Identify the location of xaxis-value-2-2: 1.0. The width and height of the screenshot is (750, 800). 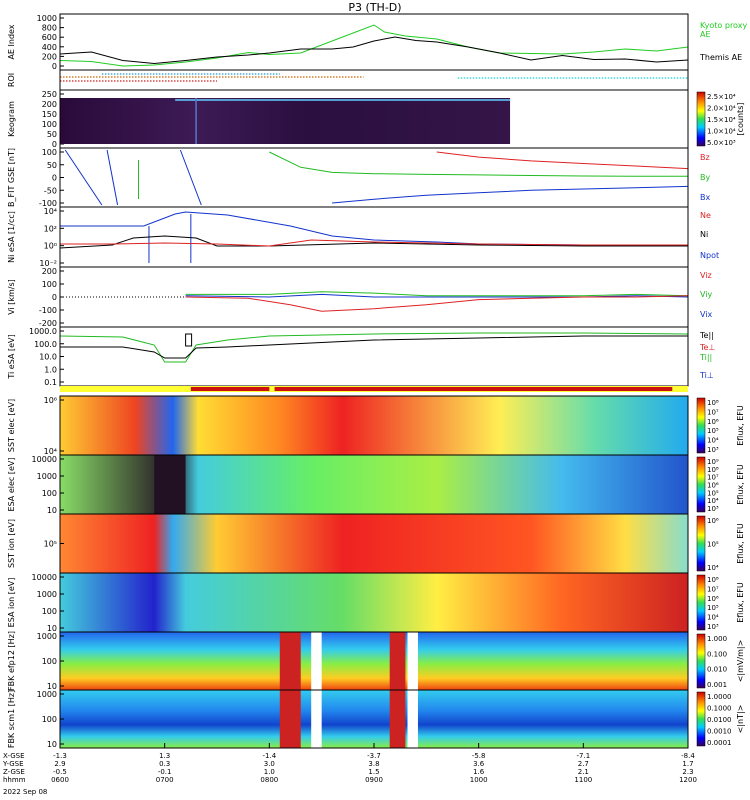
(269, 772).